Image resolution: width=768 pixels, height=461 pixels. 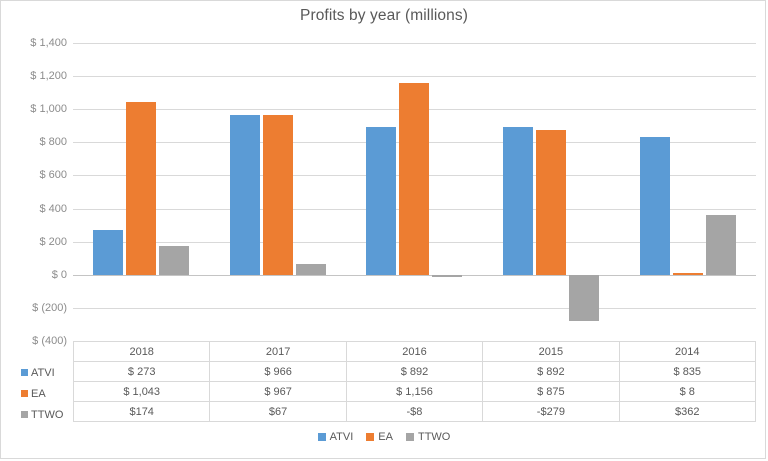 I want to click on bar-ea-2014, so click(x=687, y=274).